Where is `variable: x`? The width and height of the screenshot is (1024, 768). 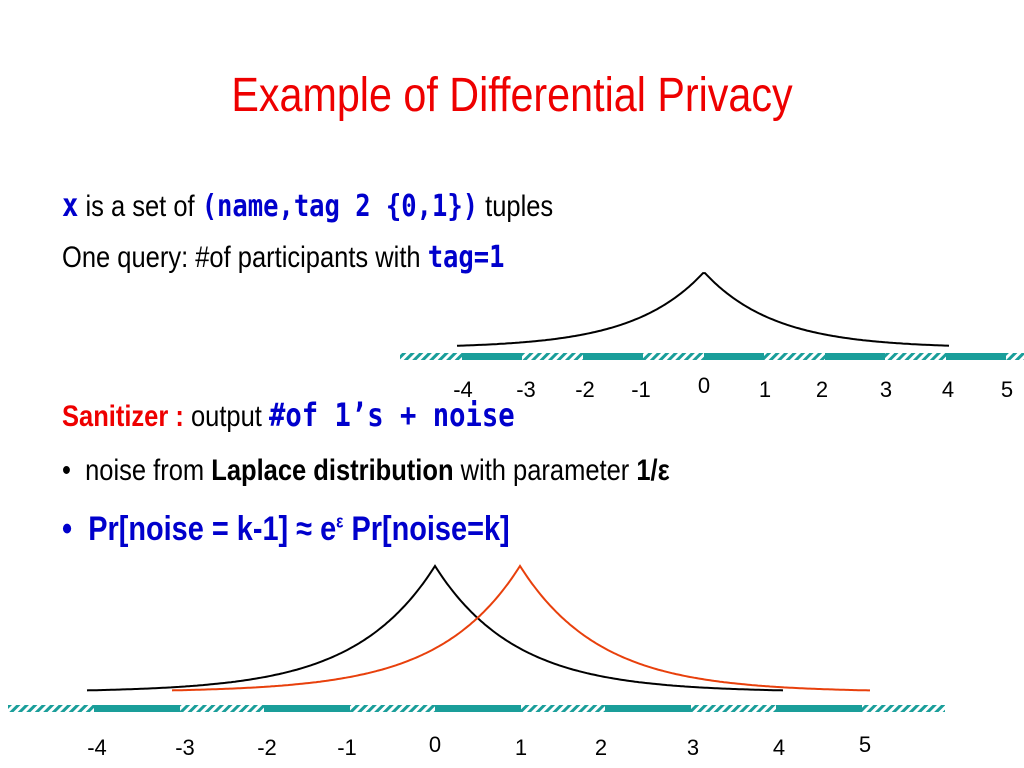 variable: x is located at coordinates (70, 205).